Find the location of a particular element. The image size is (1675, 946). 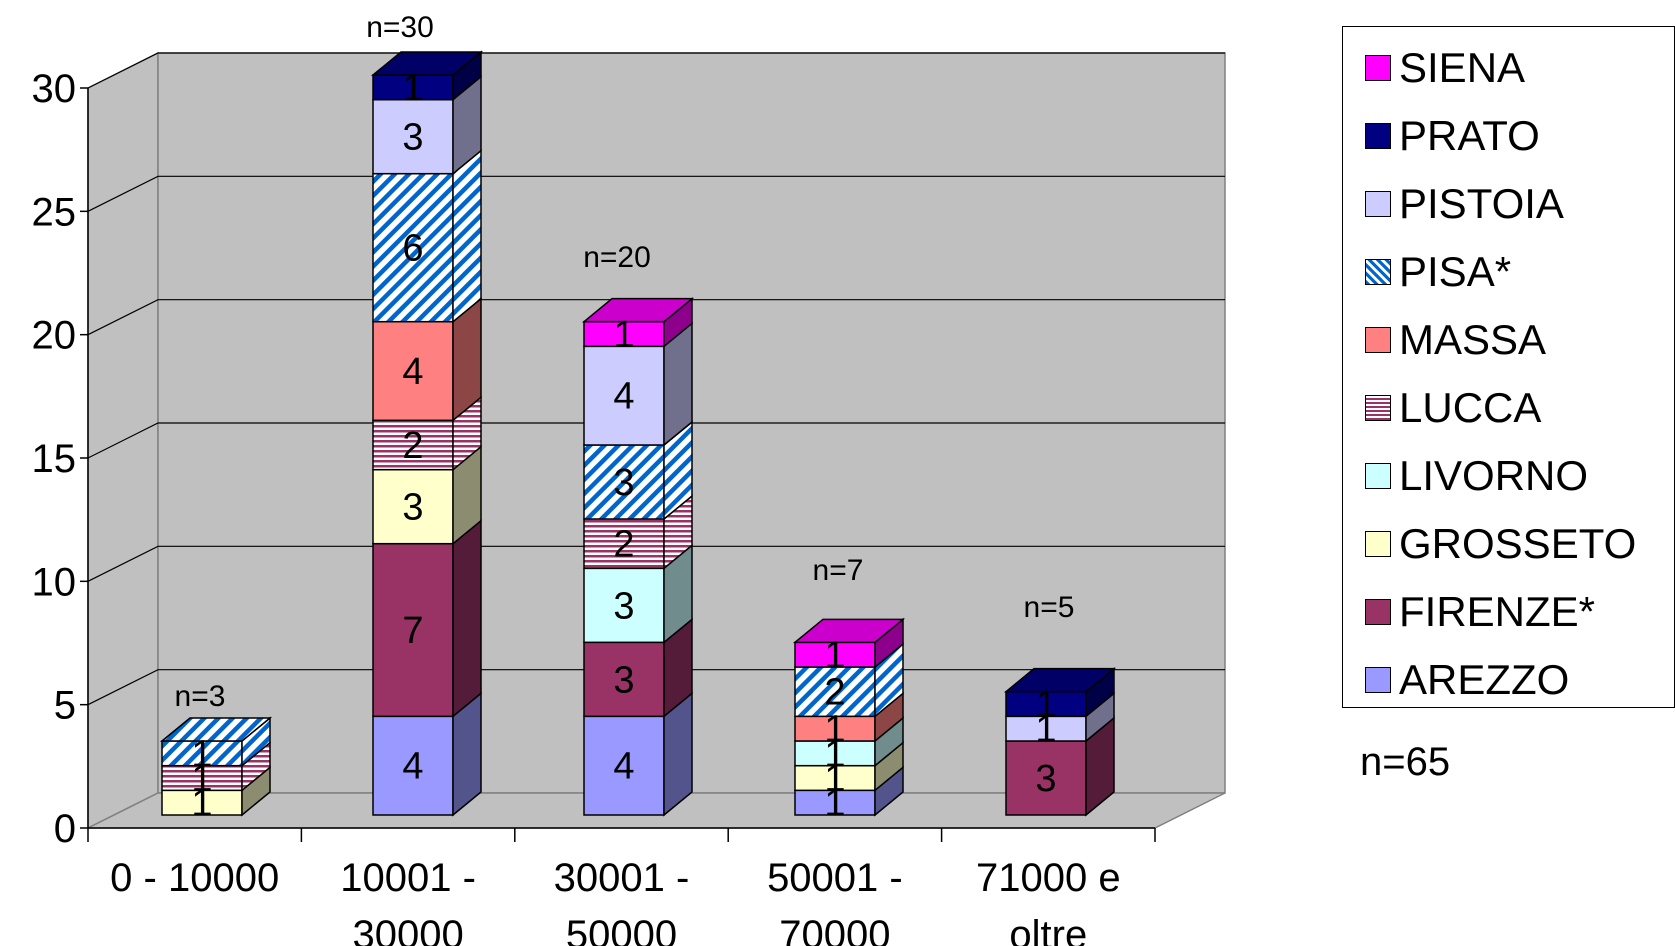

total-label: n=20 is located at coordinates (617, 257).